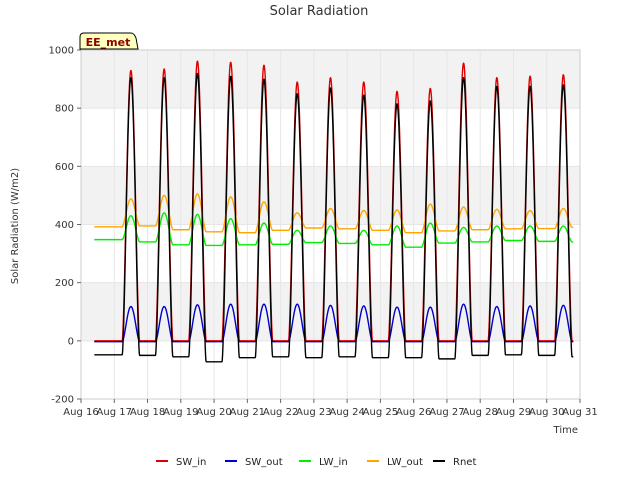 This screenshot has width=640, height=480. Describe the element at coordinates (333, 462) in the screenshot. I see `legend-label-lw-in: LW_in` at that location.